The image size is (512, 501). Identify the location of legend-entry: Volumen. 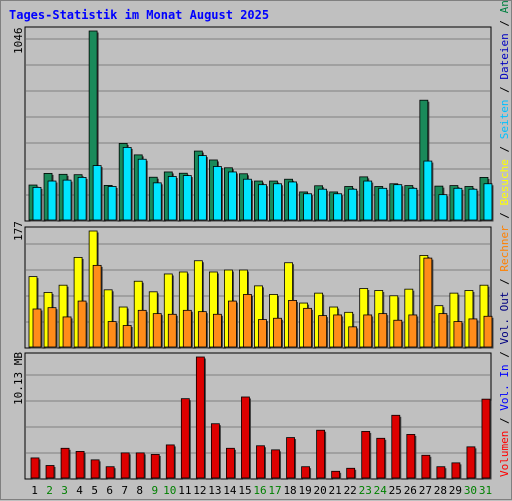
(504, 453).